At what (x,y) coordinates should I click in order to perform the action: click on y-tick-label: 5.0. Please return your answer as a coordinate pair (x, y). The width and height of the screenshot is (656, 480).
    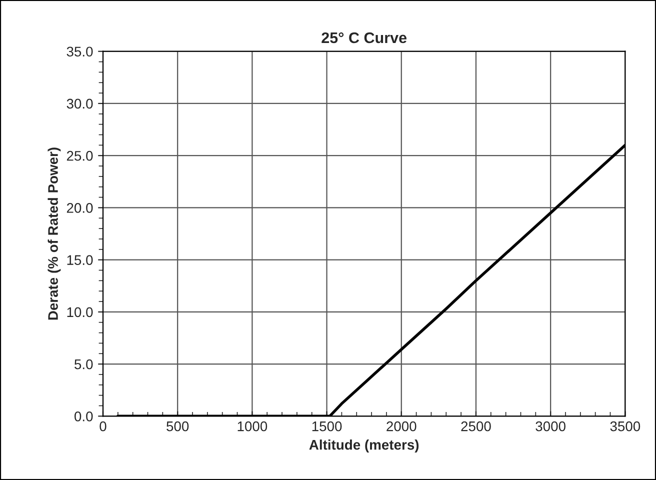
    Looking at the image, I should click on (83, 364).